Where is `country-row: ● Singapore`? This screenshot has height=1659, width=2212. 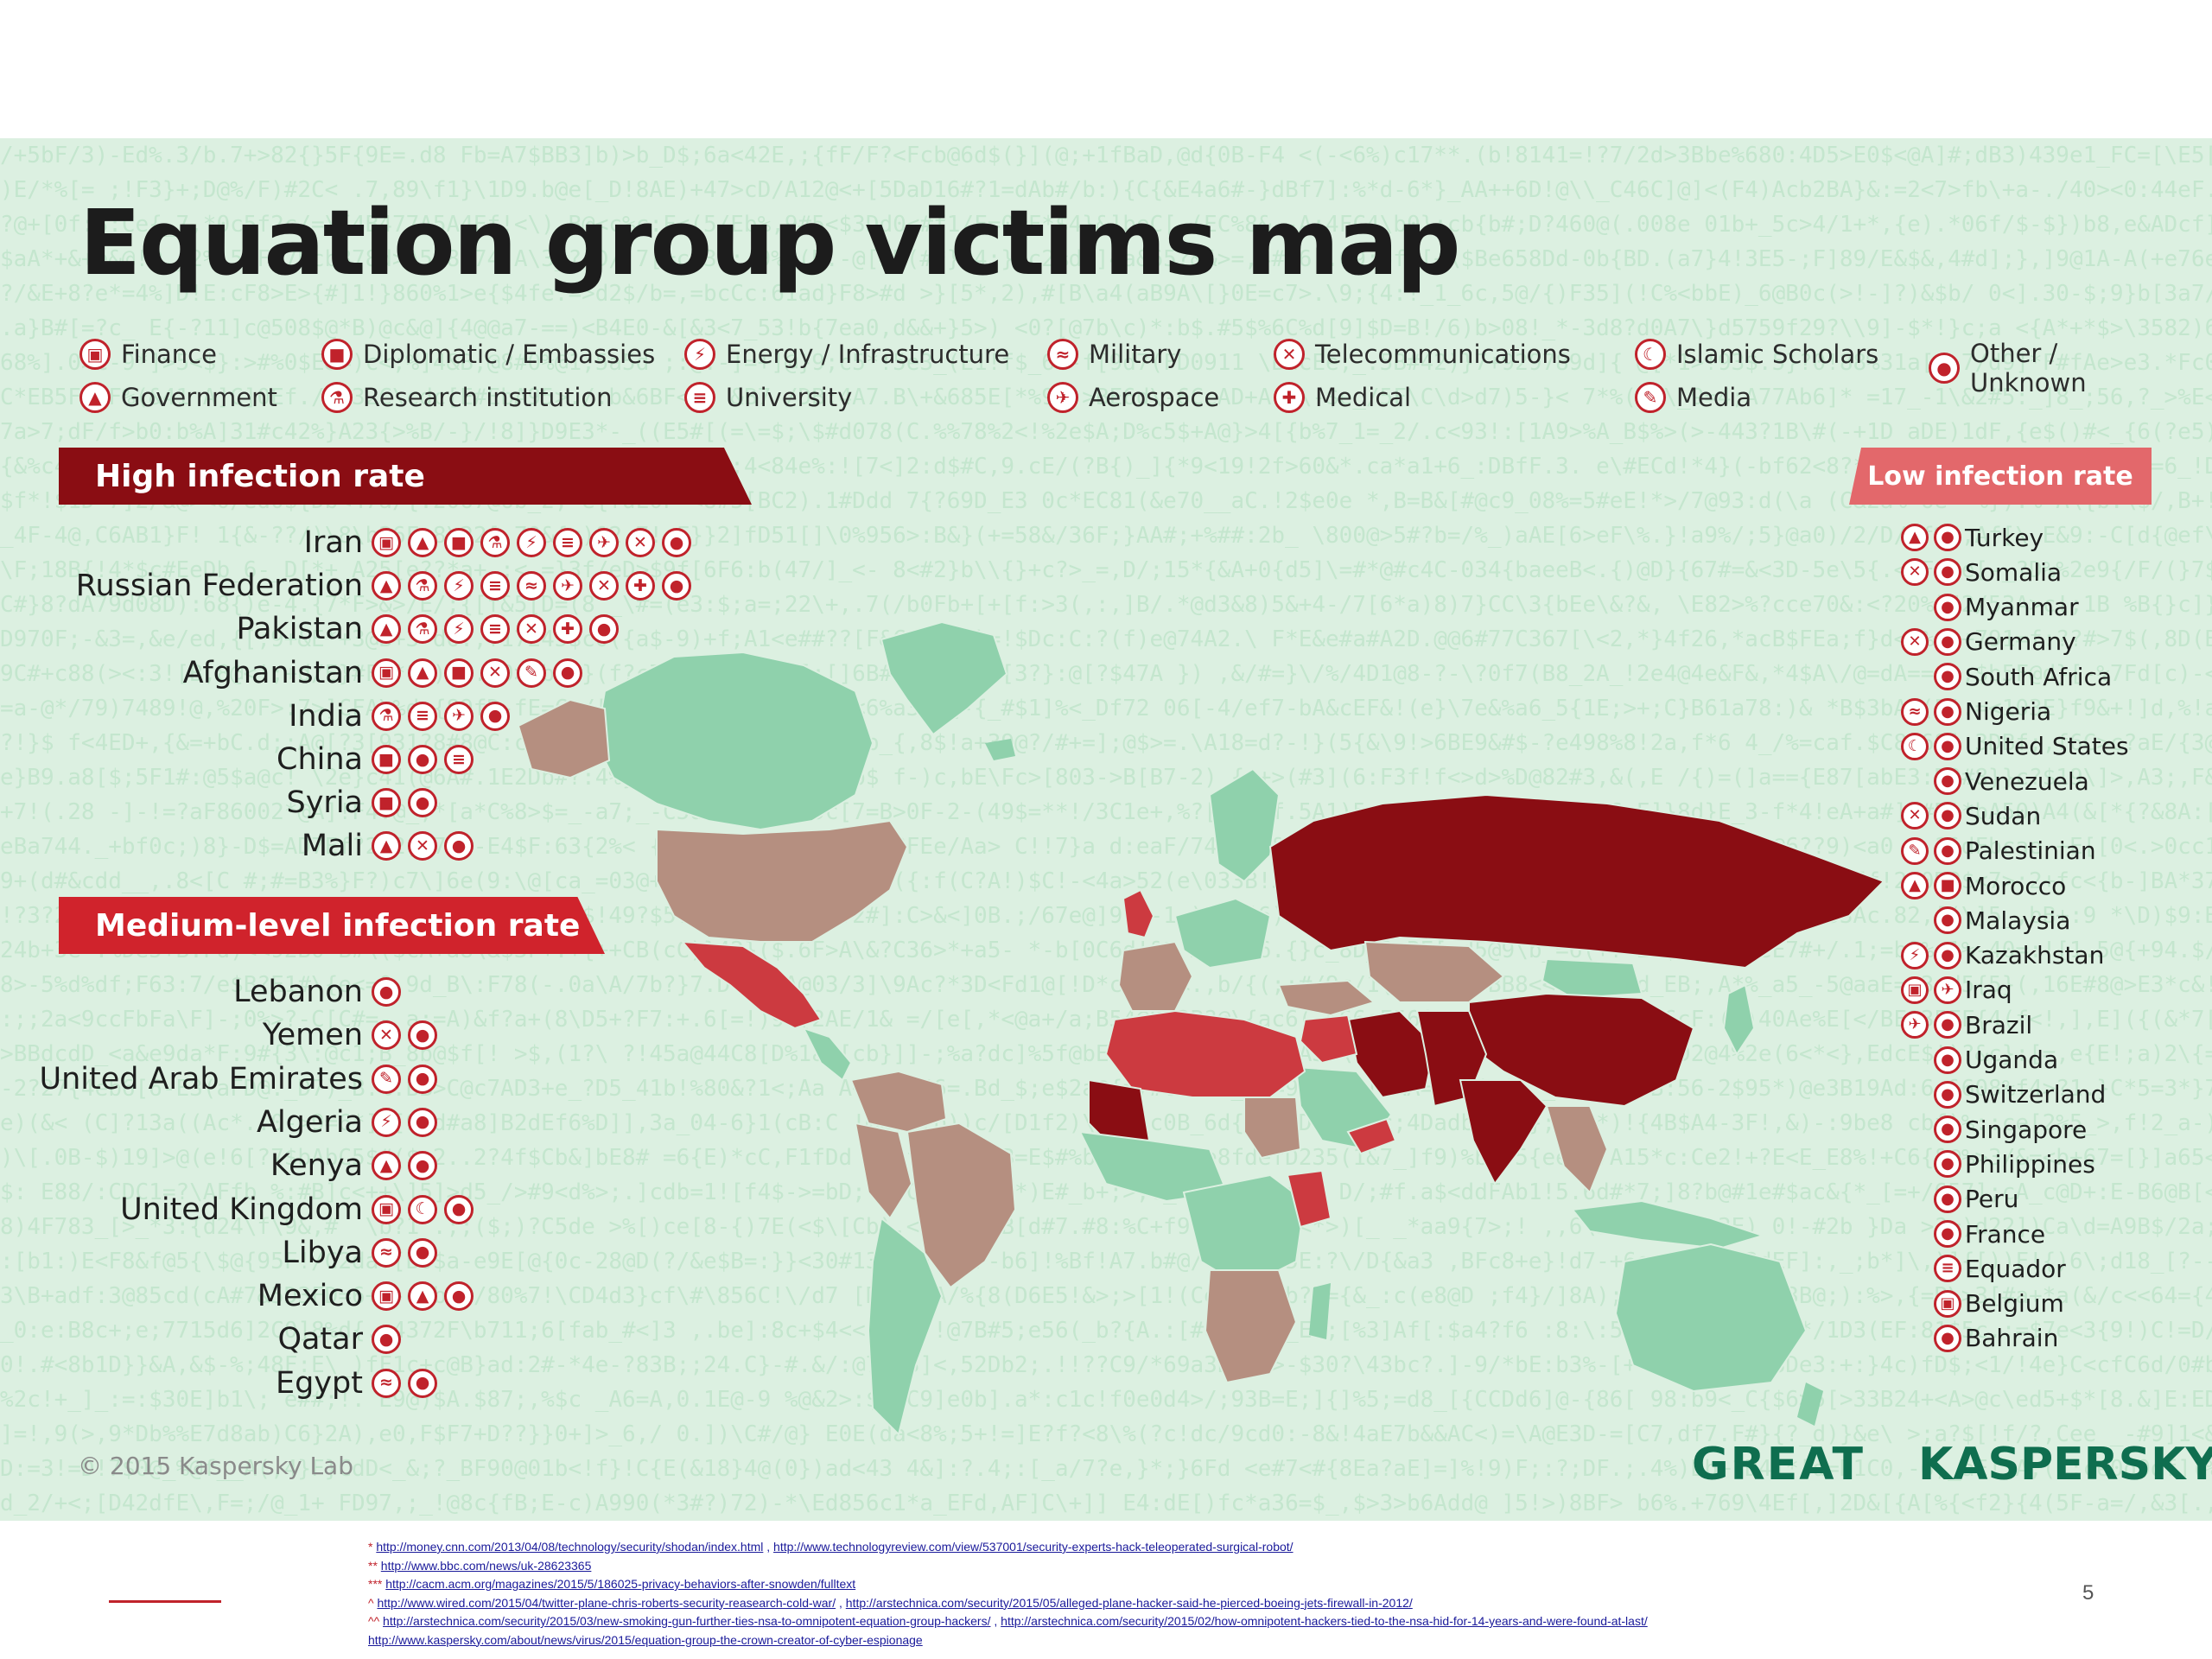
country-row: ● Singapore is located at coordinates (2044, 1129).